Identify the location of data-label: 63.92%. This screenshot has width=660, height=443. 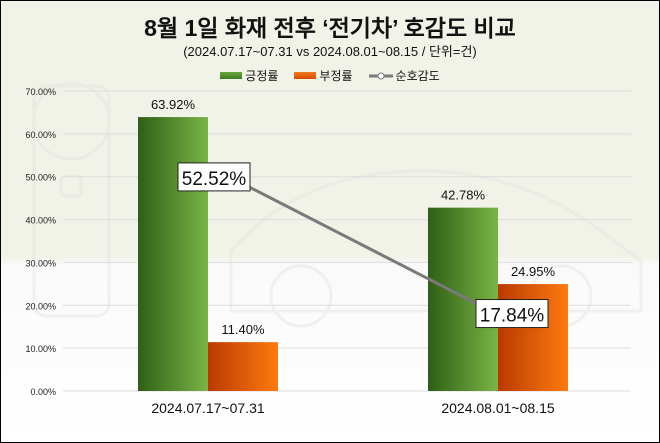
(173, 104).